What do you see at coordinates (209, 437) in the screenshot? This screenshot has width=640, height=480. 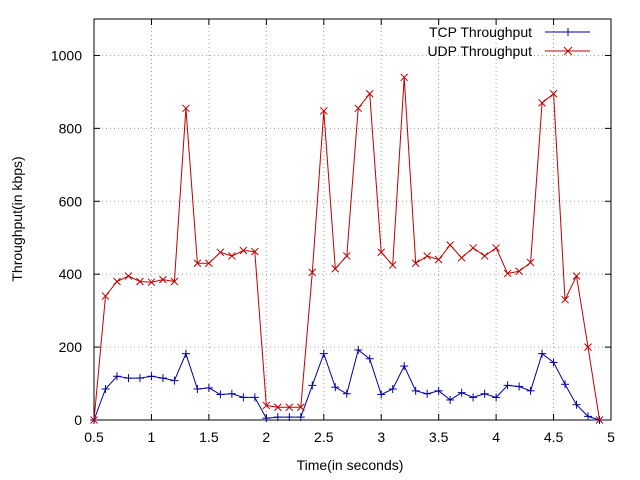 I see `x-tick-label: 1.5` at bounding box center [209, 437].